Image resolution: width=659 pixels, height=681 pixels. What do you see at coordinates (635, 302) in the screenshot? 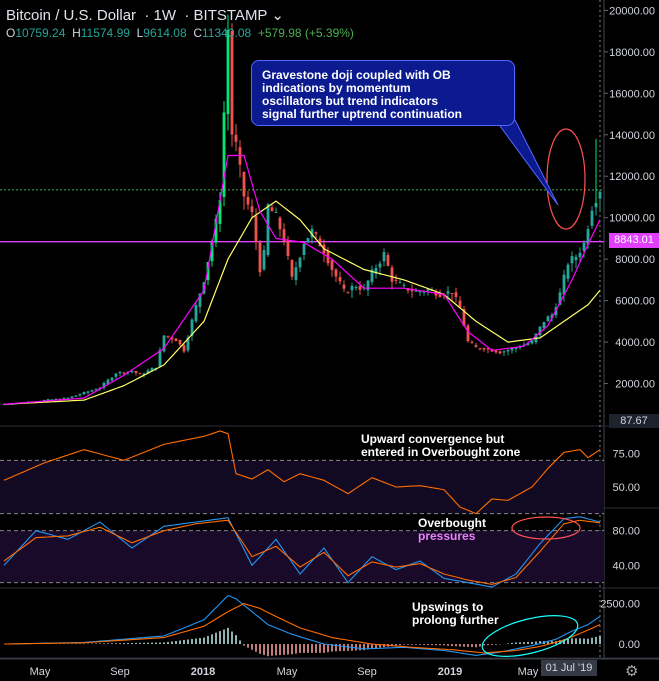
I see `price-axis-tick-label: 6000.00` at bounding box center [635, 302].